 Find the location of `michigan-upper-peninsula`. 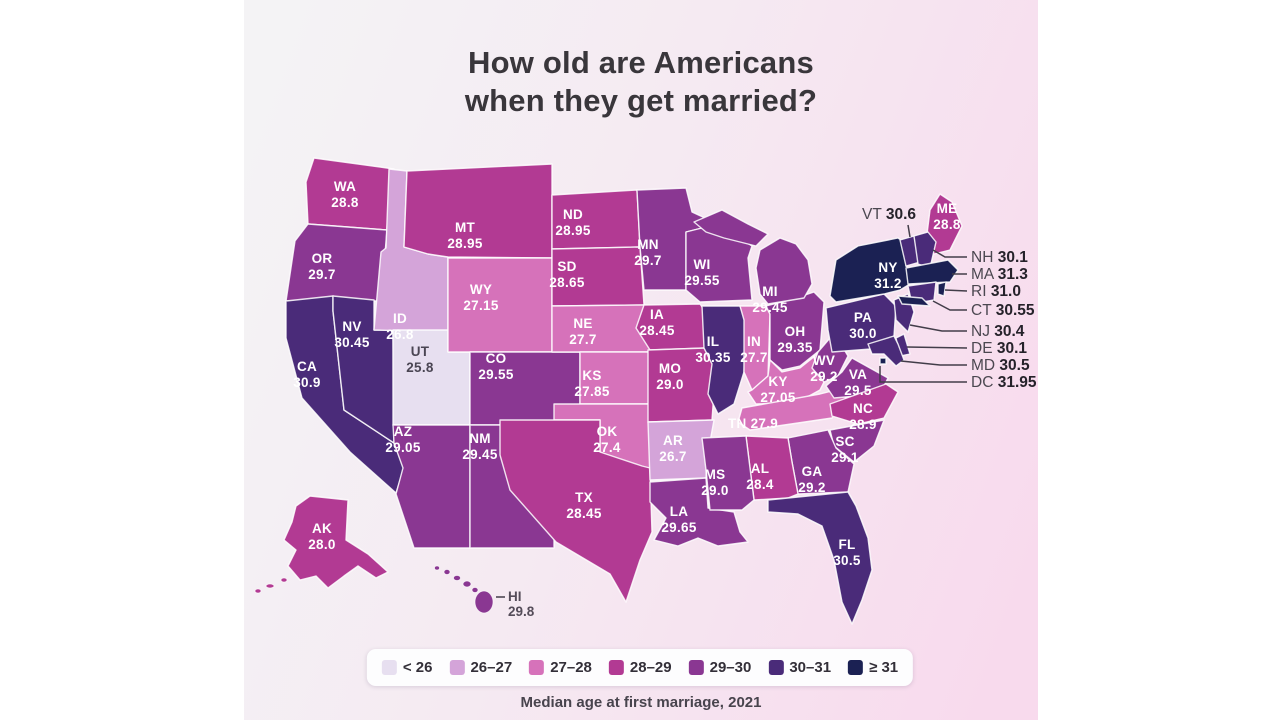

michigan-upper-peninsula is located at coordinates (731, 228).